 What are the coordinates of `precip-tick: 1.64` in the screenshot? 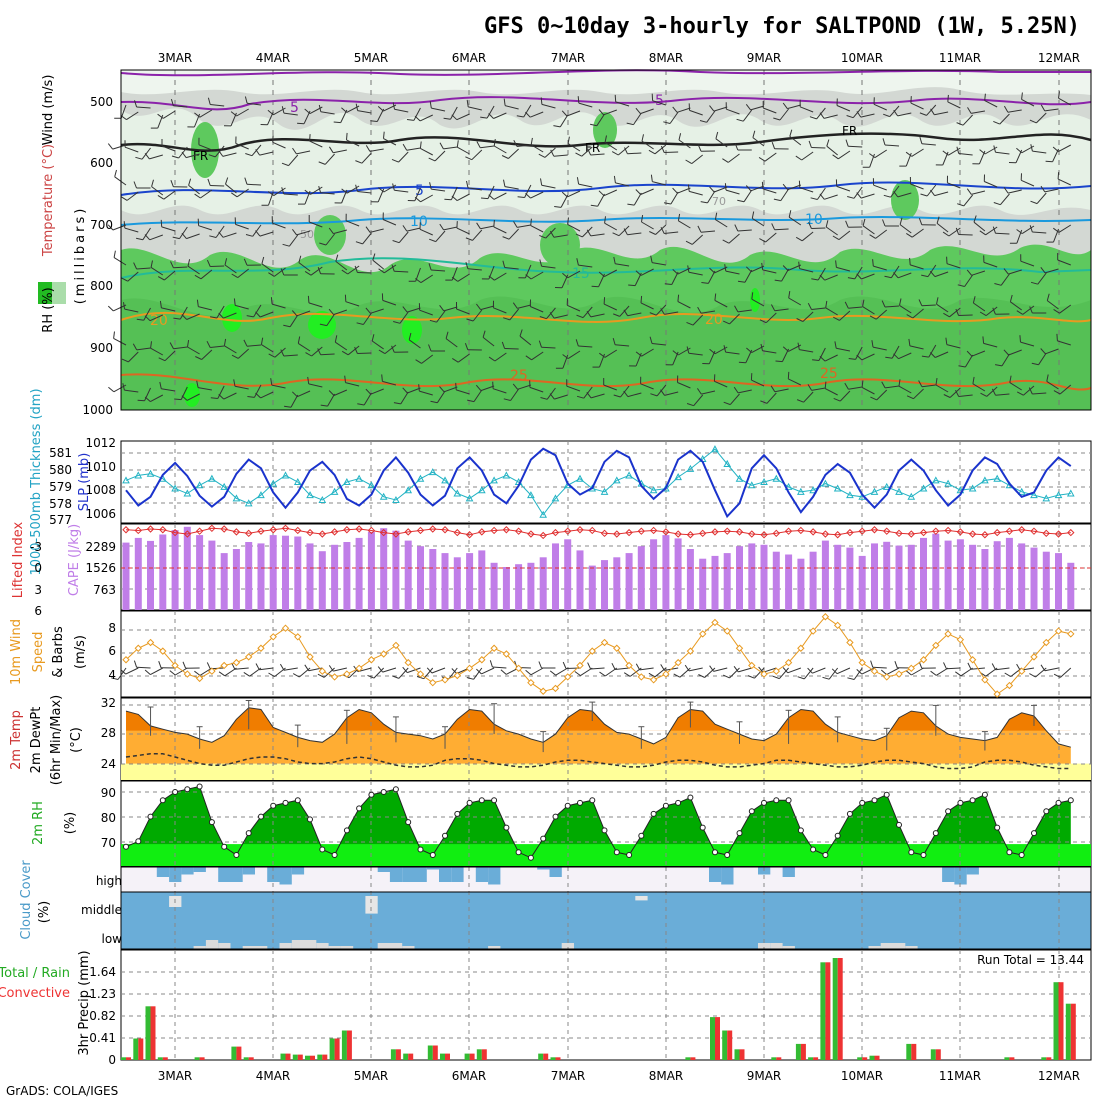 It's located at (102, 972).